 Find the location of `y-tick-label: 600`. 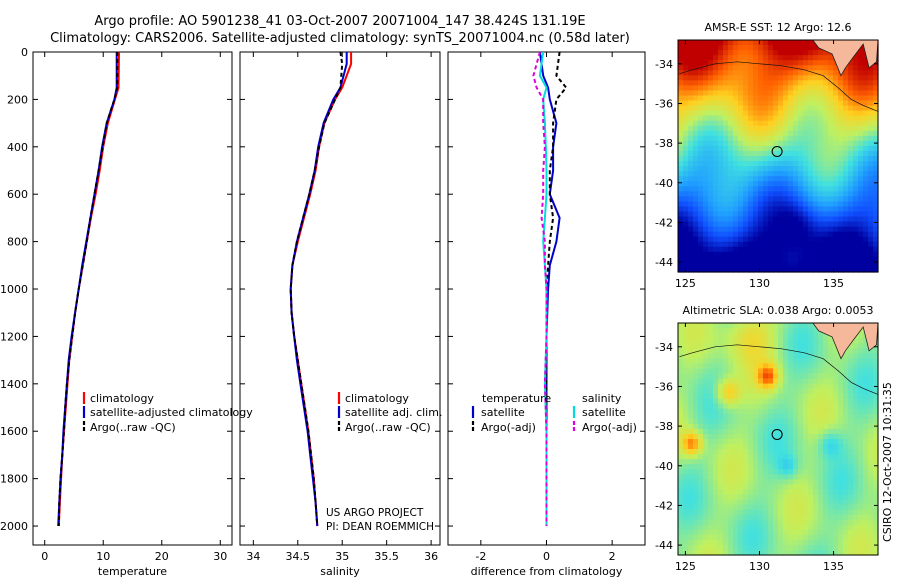

y-tick-label: 600 is located at coordinates (17, 194).